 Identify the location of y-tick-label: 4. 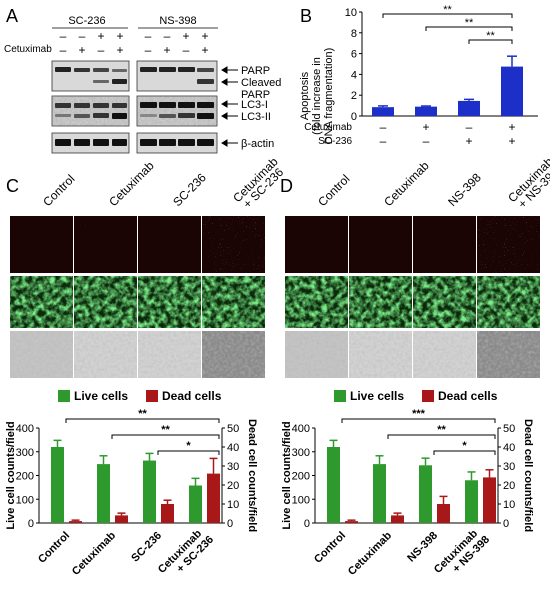
(354, 75).